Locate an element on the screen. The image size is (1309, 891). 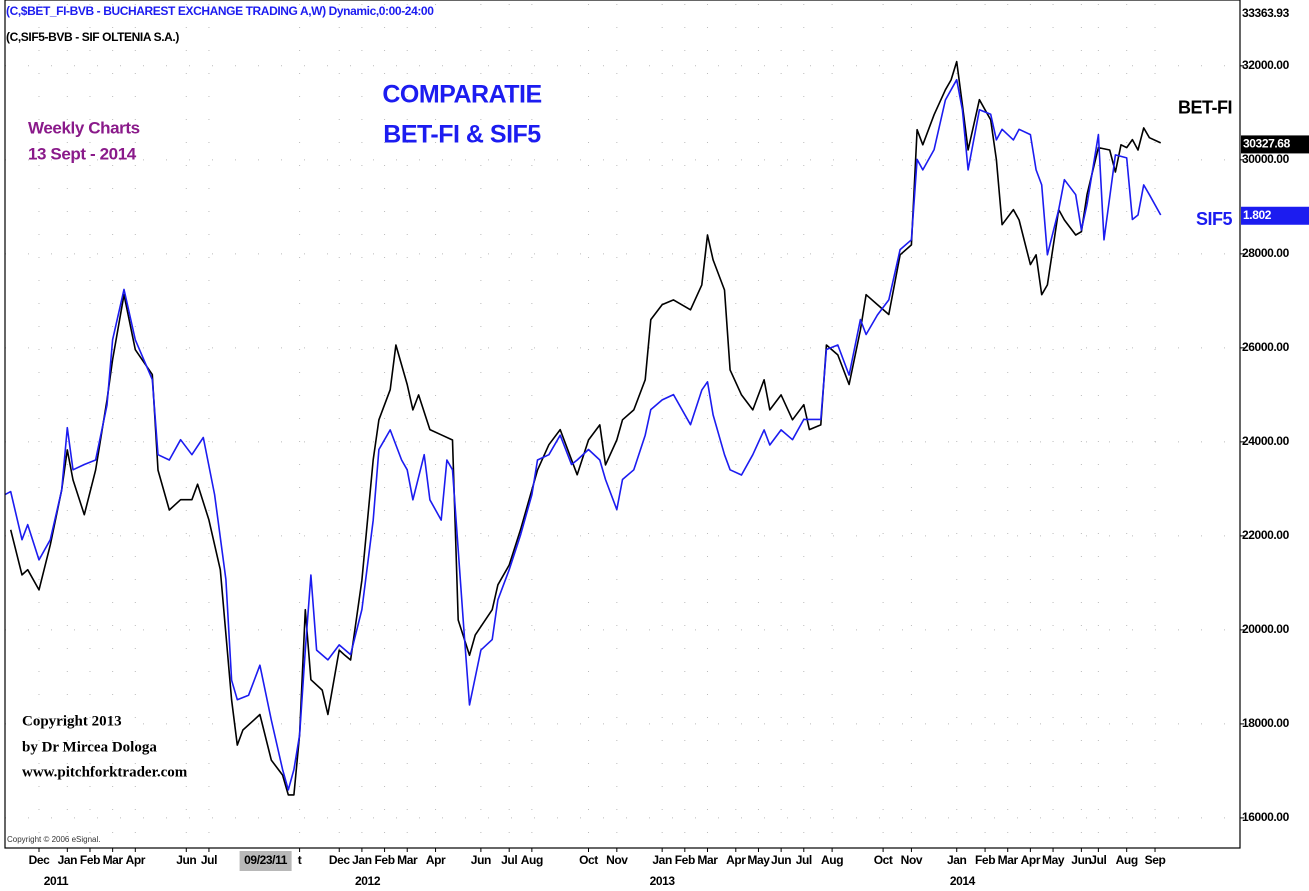
cursor-box is located at coordinates (265, 861).